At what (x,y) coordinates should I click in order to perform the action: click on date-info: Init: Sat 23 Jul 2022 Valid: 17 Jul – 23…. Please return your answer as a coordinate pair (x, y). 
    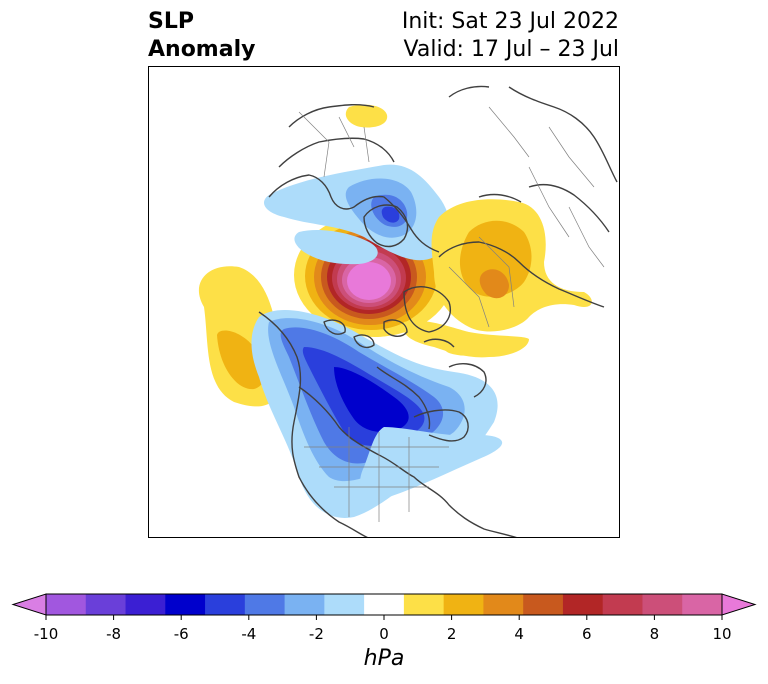
    Looking at the image, I should click on (510, 36).